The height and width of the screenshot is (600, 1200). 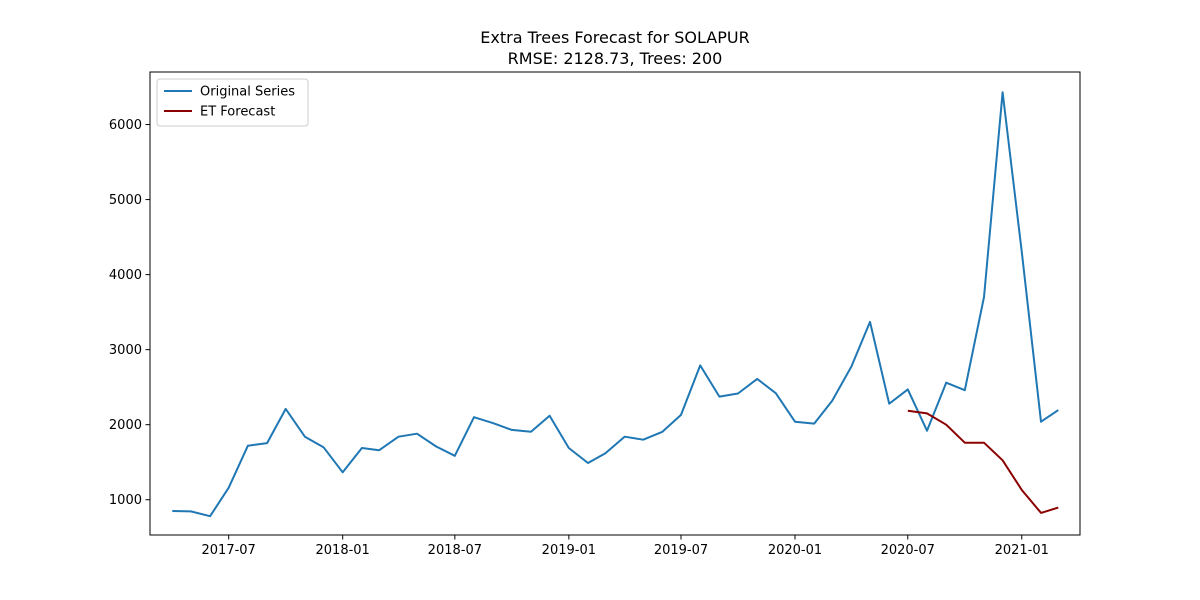 What do you see at coordinates (125, 275) in the screenshot?
I see `y-tick-label: 4000` at bounding box center [125, 275].